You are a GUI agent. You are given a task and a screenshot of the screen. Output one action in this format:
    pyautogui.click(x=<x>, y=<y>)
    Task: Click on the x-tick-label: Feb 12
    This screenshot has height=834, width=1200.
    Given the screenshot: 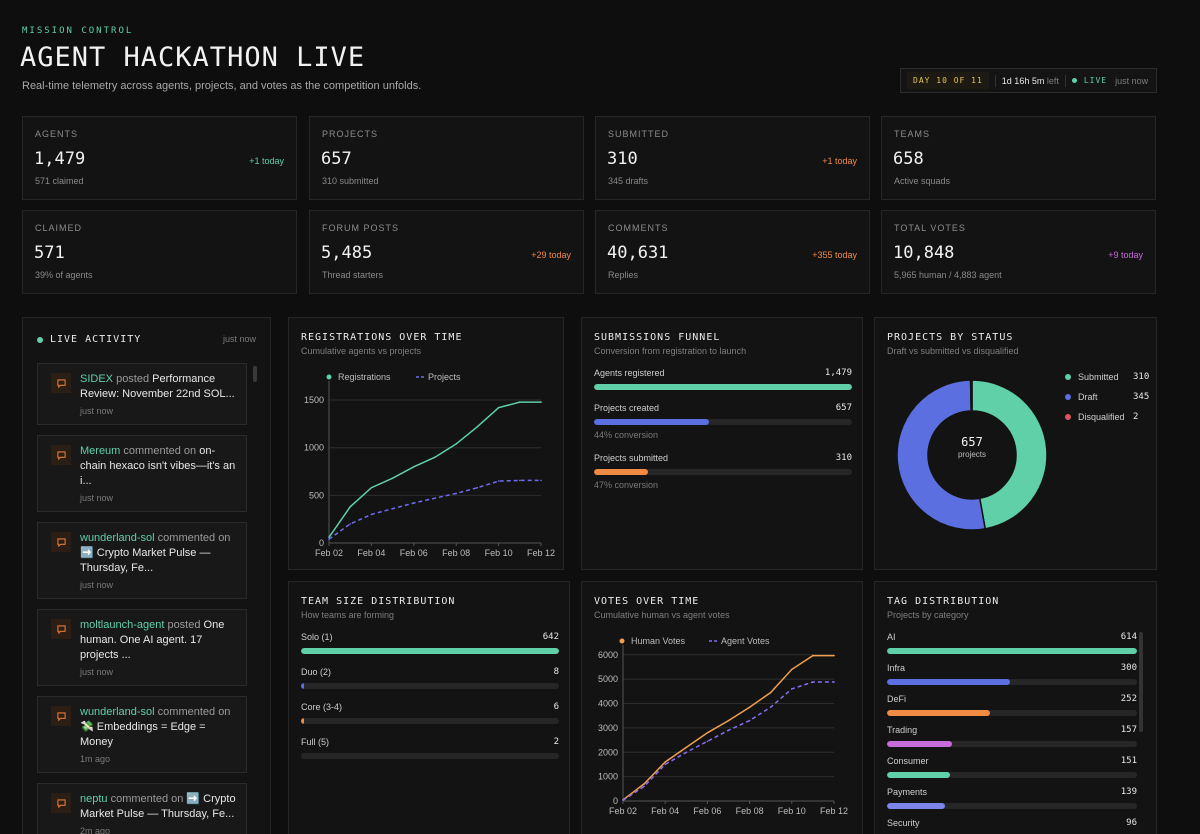 What is the action you would take?
    pyautogui.click(x=834, y=811)
    